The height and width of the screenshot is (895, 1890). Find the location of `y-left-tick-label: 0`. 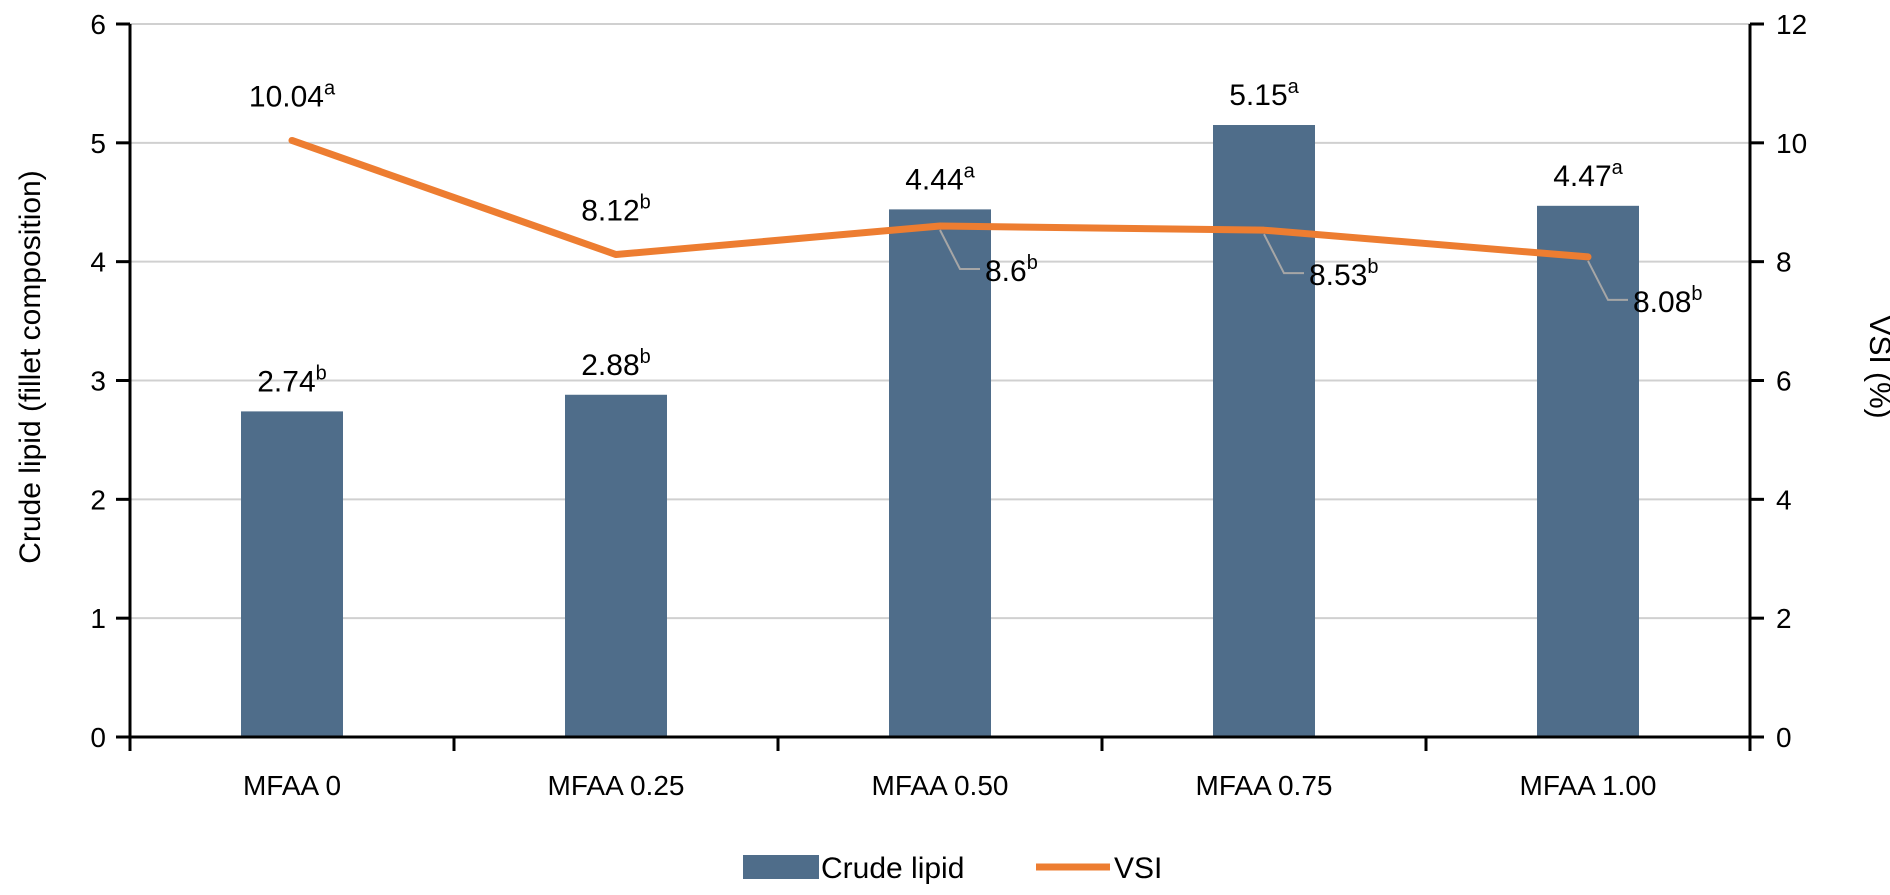

y-left-tick-label: 0 is located at coordinates (98, 737).